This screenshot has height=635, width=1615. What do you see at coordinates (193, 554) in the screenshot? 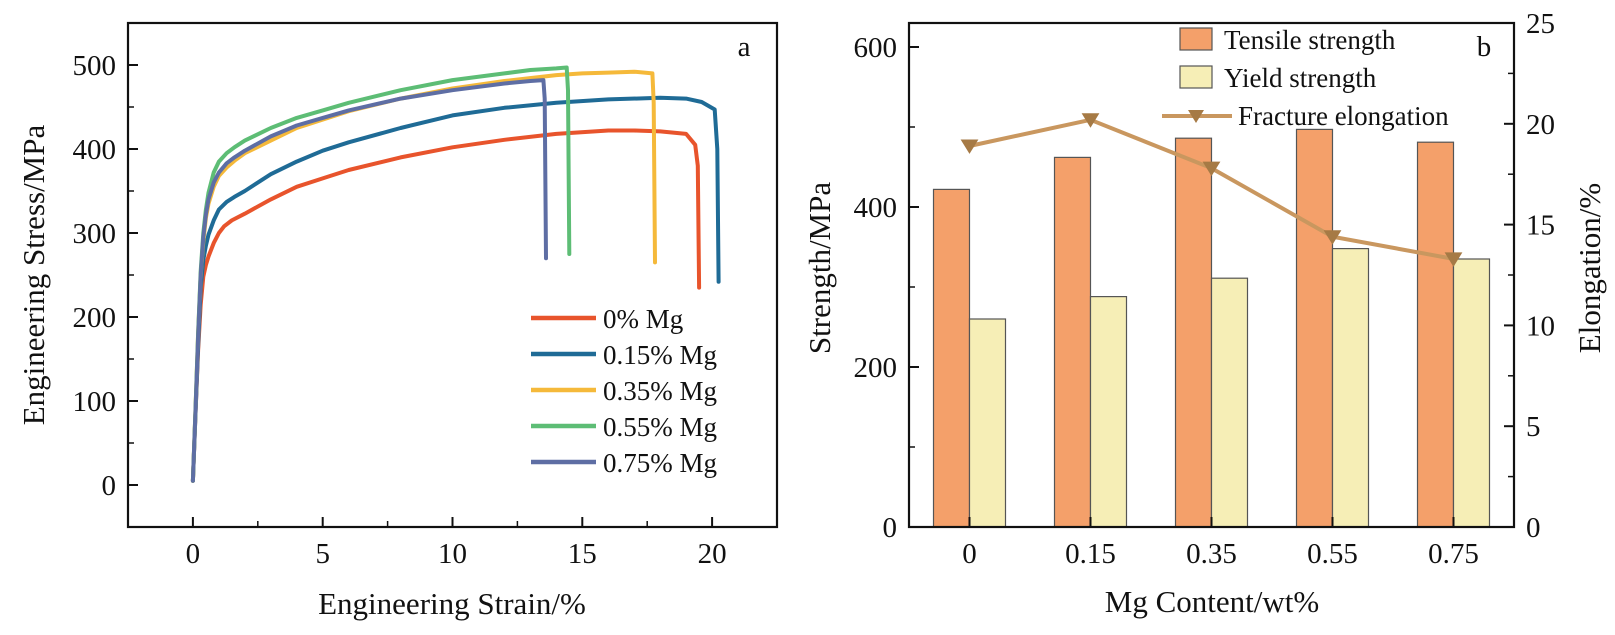
I see `panel-a-x-tick-label: 0` at bounding box center [193, 554].